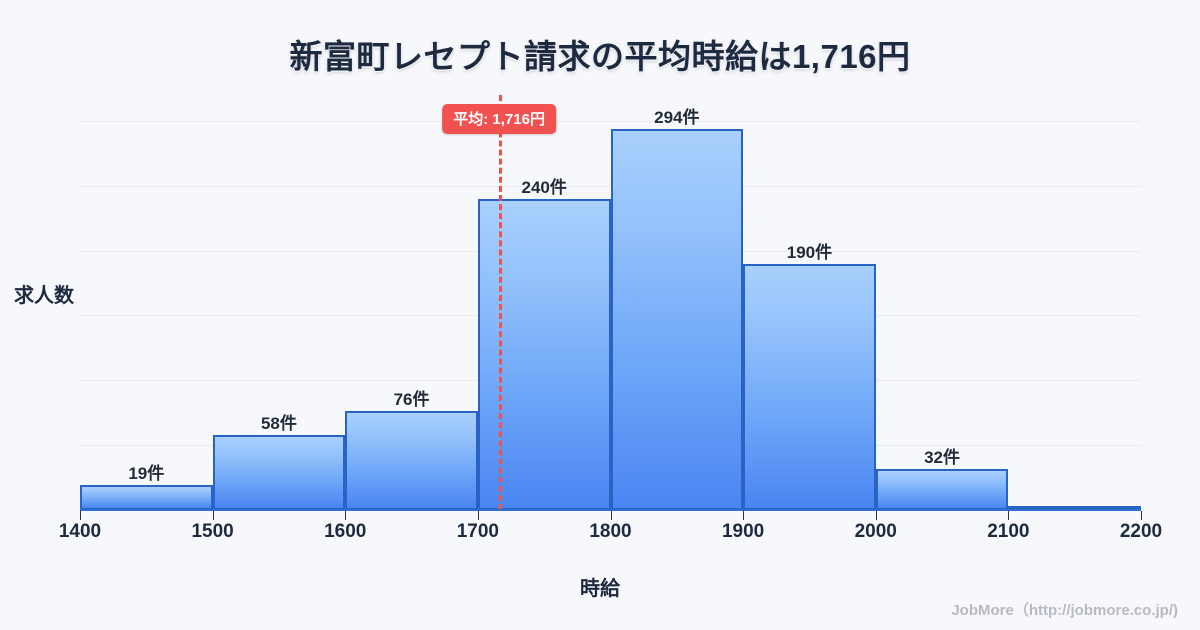 The image size is (1200, 630). Describe the element at coordinates (278, 423) in the screenshot. I see `bar-value-label: 58件` at that location.